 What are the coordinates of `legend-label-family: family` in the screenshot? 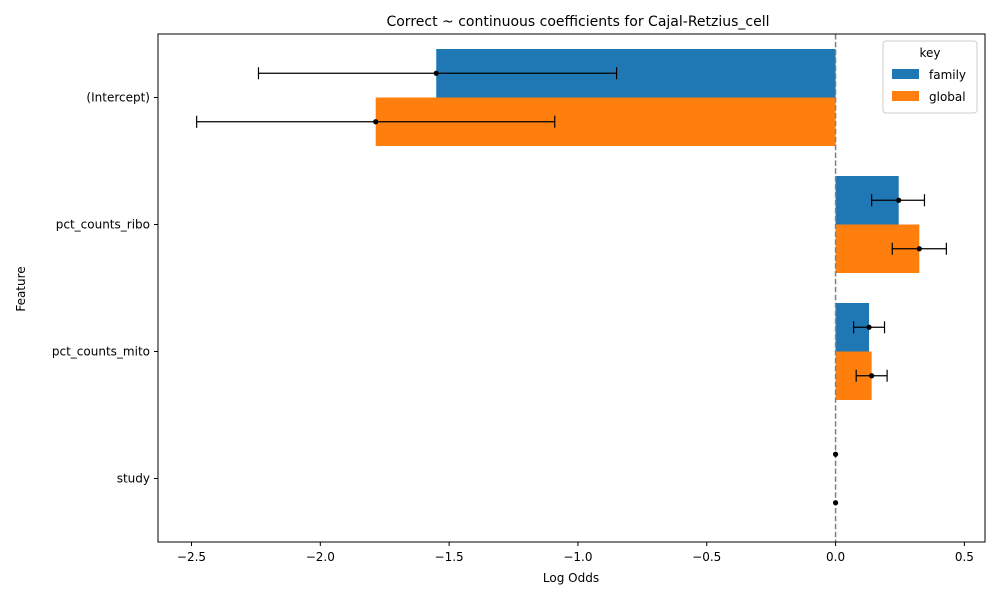 It's located at (947, 75).